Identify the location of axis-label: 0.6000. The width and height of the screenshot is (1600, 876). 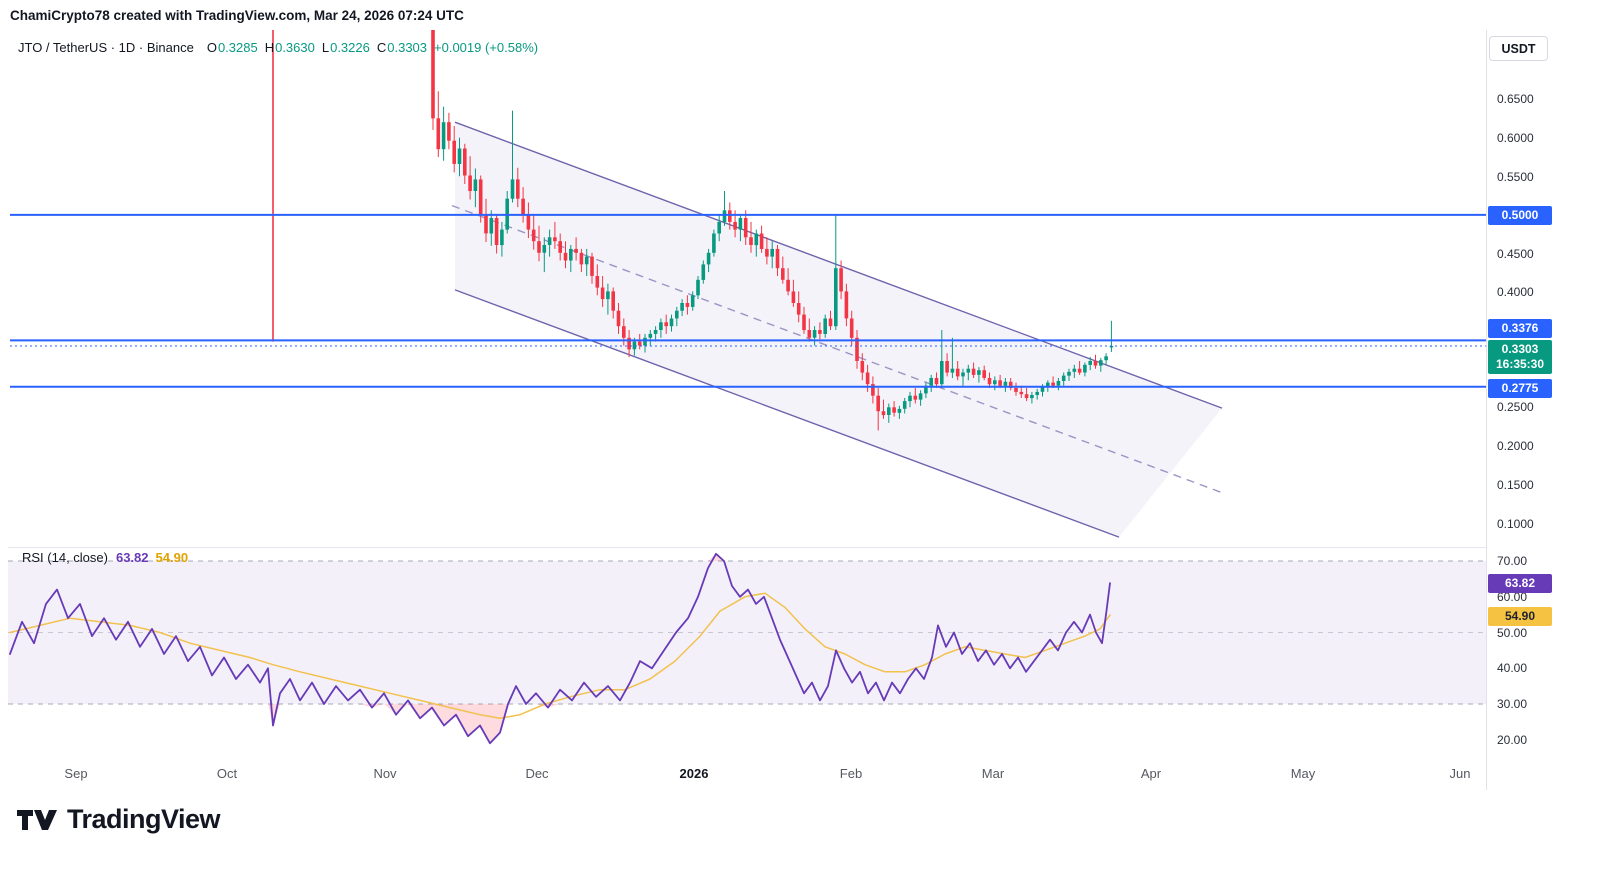
(1515, 138).